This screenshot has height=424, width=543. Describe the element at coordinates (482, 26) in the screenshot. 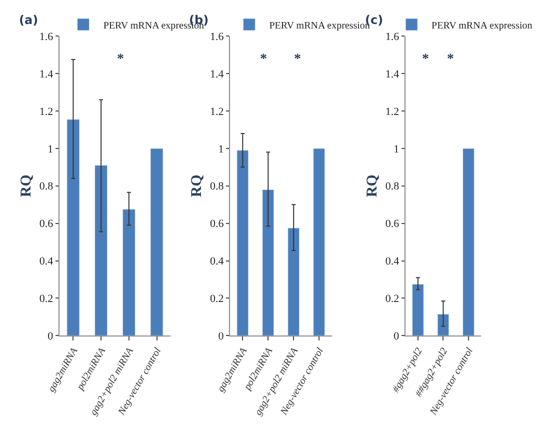

I see `legend-label: PERV mRNA expression` at that location.